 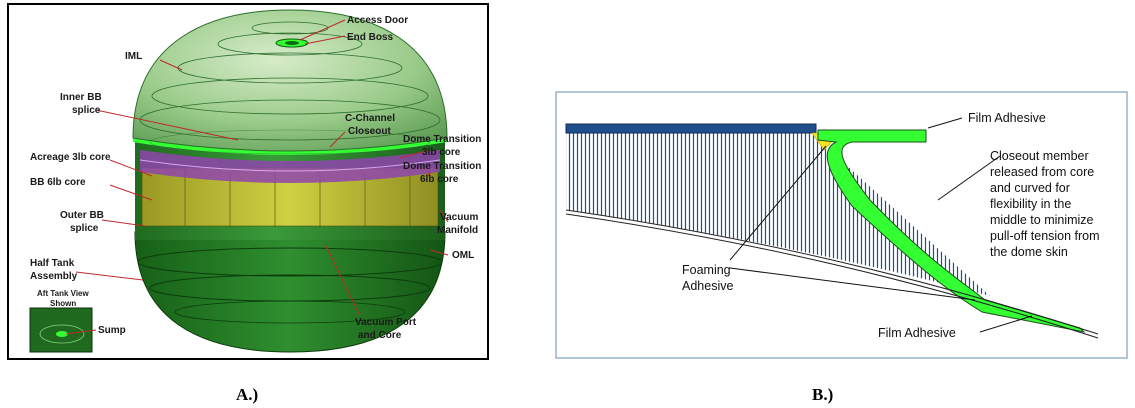 What do you see at coordinates (707, 286) in the screenshot?
I see `label-foaming-line2: Adhesive` at bounding box center [707, 286].